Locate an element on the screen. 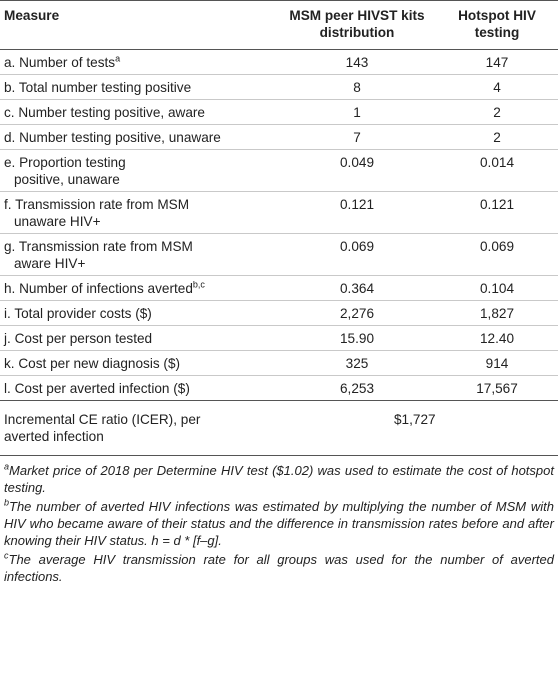  value-cell: 147 is located at coordinates (497, 62).